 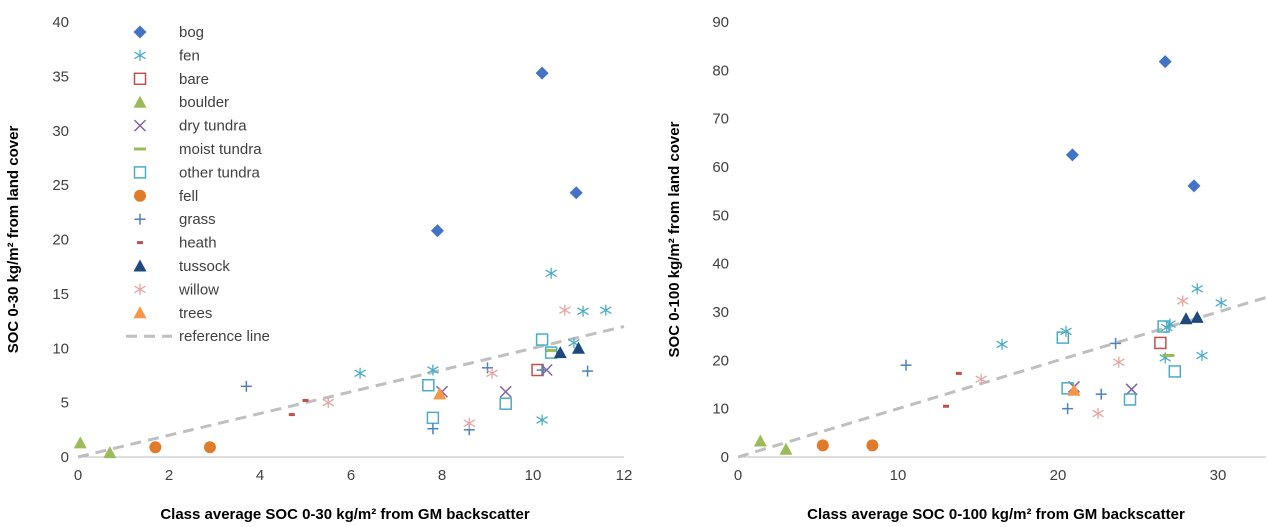 What do you see at coordinates (169, 475) in the screenshot?
I see `left-x-tick-label: 2` at bounding box center [169, 475].